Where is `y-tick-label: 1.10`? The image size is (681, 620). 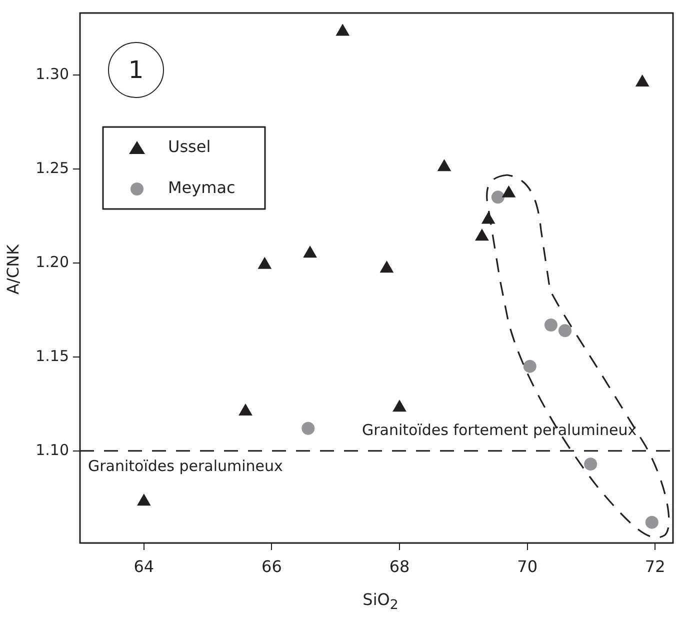
y-tick-label: 1.10 is located at coordinates (52, 449).